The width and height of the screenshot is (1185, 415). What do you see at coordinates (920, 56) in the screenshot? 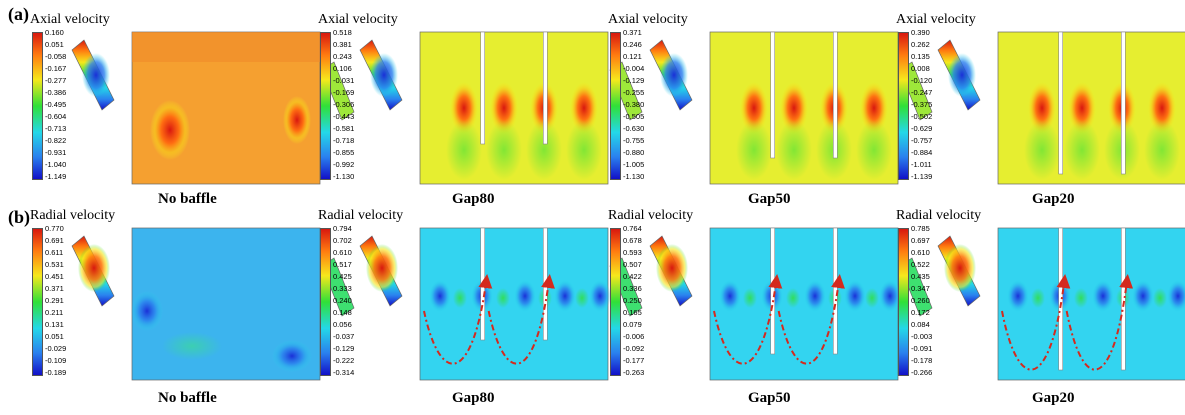
I see `colorbar-tick-label: 0.135` at bounding box center [920, 56].